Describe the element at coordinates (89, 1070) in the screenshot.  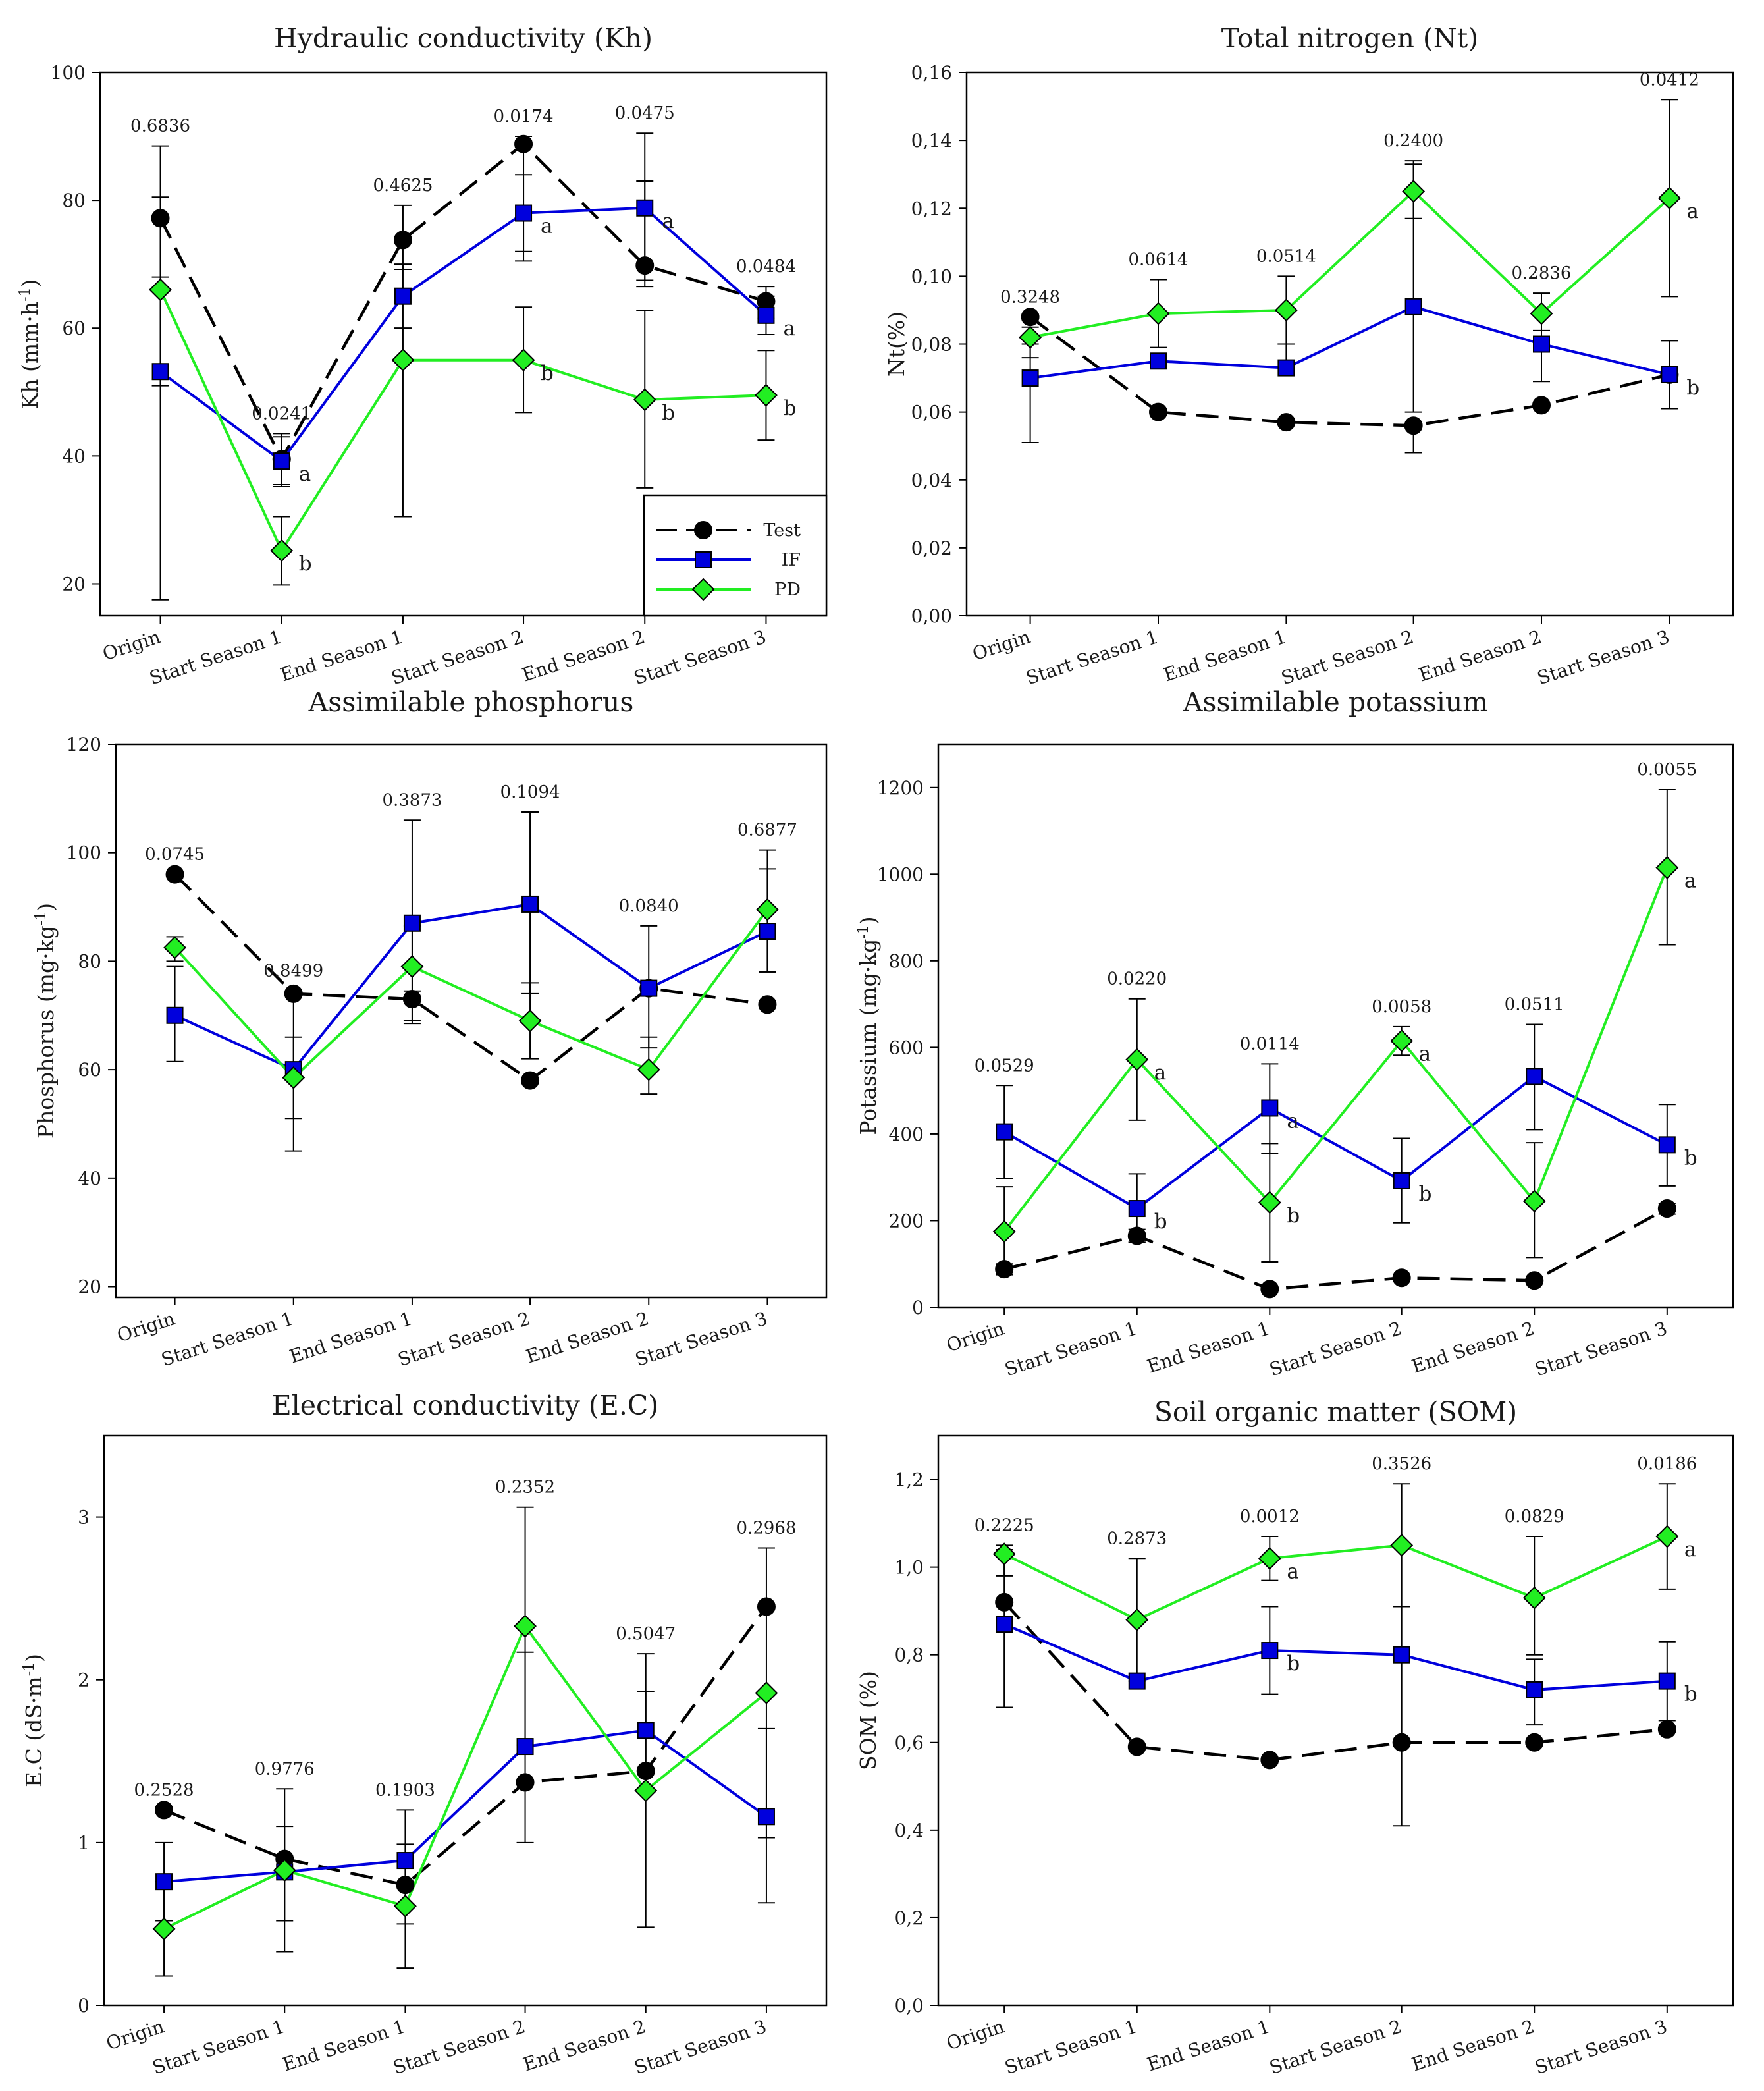
I see `y-tick-label: 60` at that location.